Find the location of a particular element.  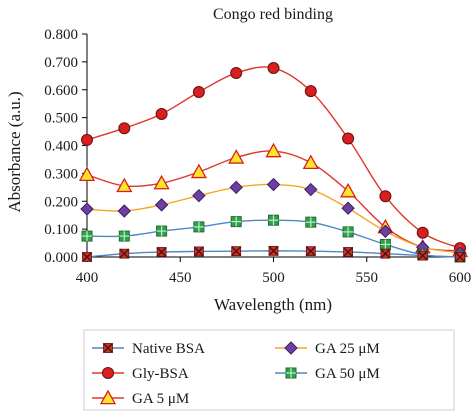

x-tick-label: 600 is located at coordinates (460, 278).